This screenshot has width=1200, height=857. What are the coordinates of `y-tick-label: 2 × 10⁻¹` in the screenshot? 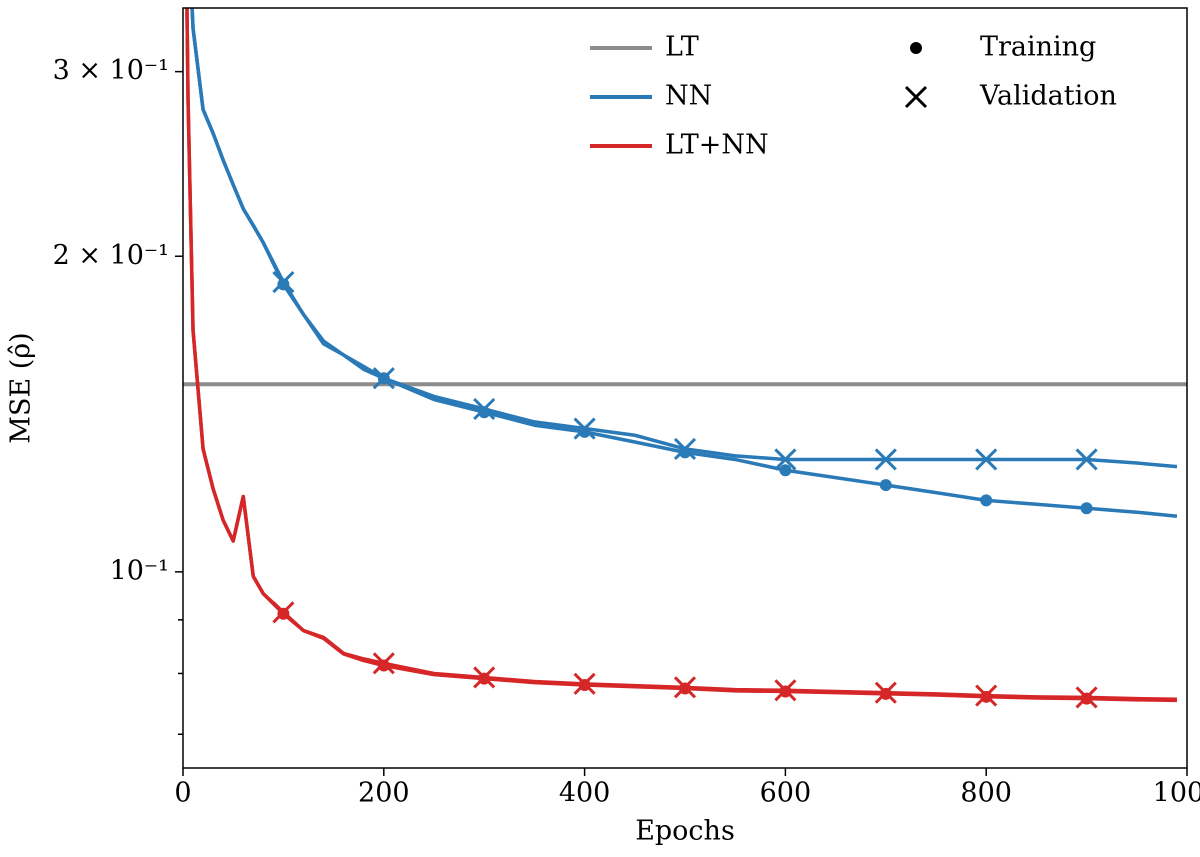 It's located at (111, 255).